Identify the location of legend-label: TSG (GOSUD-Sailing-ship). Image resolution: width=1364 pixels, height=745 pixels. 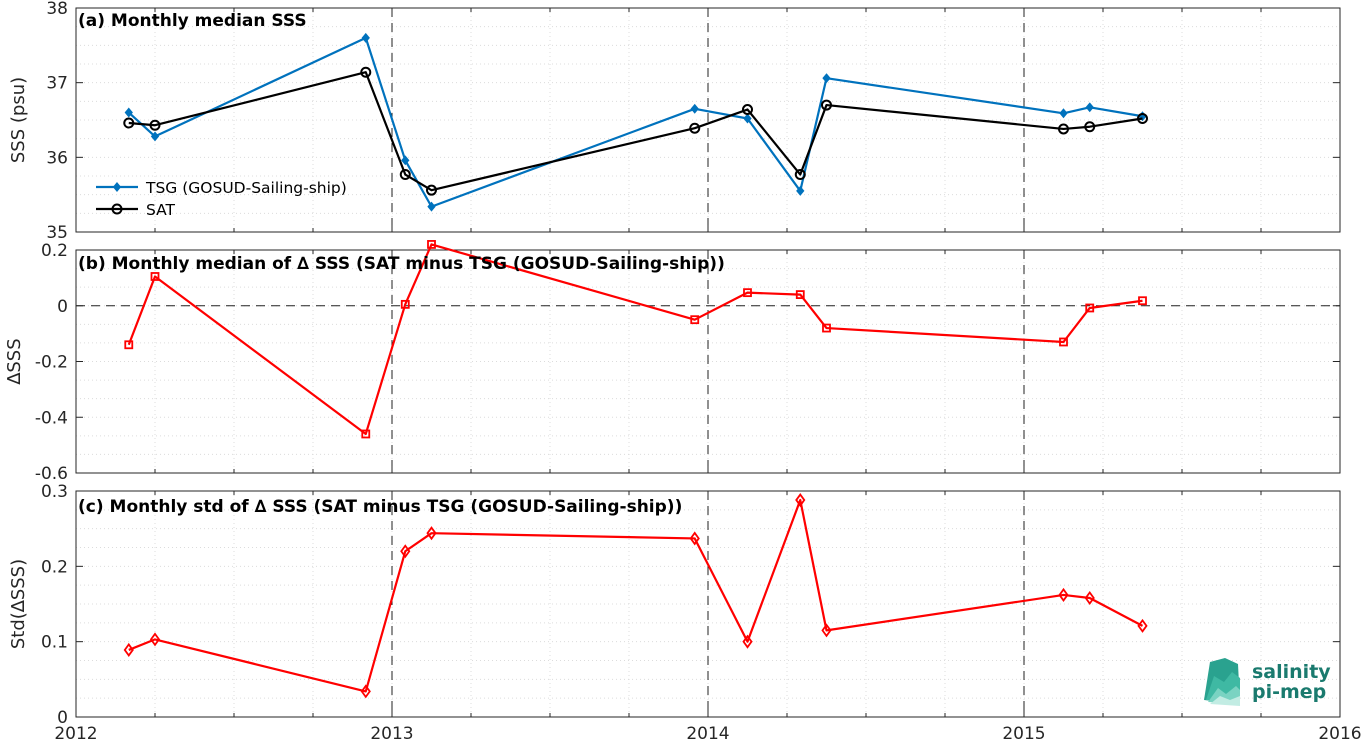
(246, 188).